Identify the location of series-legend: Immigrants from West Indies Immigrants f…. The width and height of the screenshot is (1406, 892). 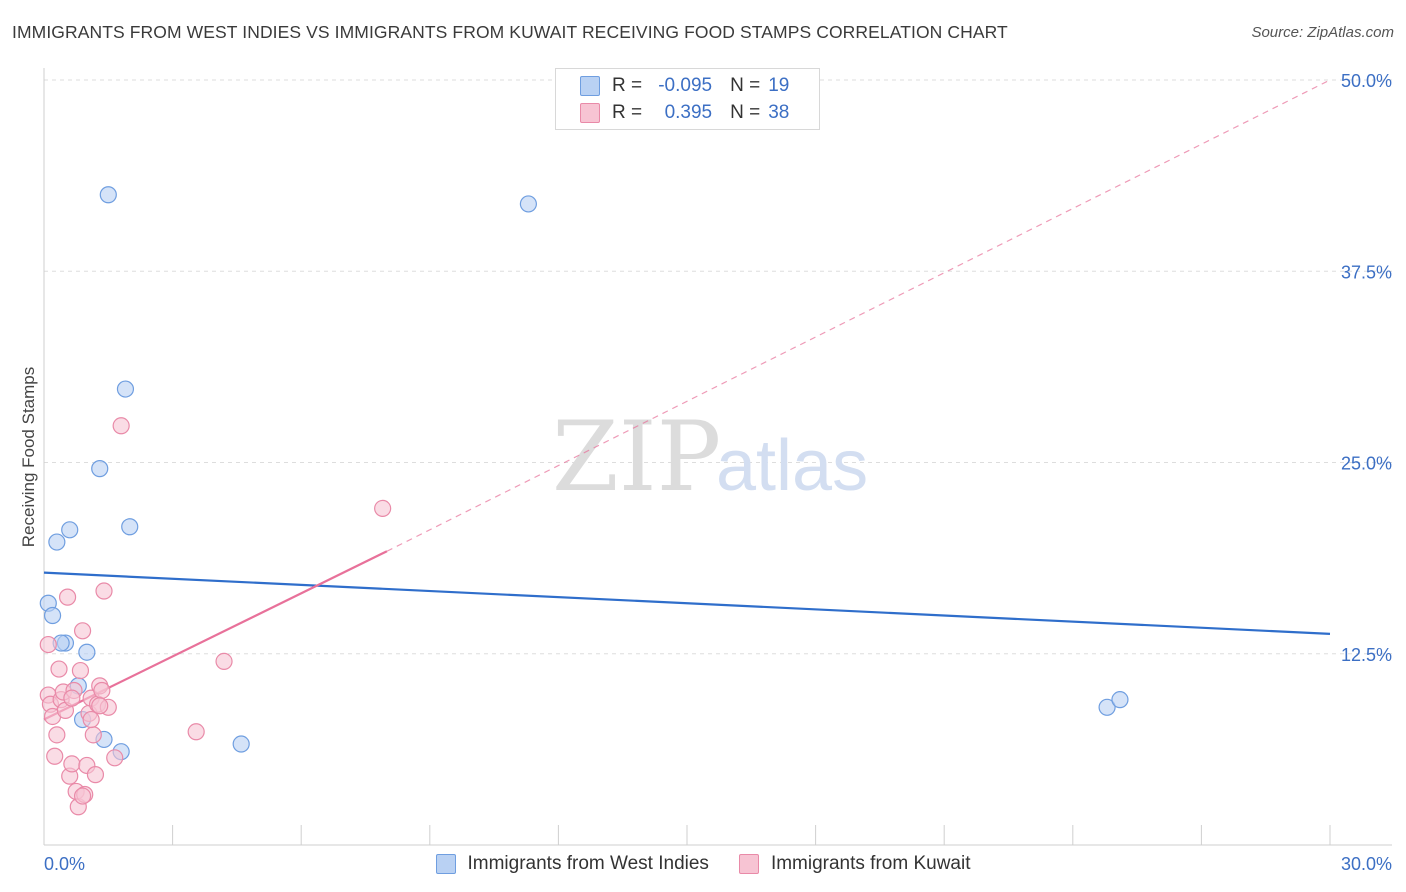
(703, 864).